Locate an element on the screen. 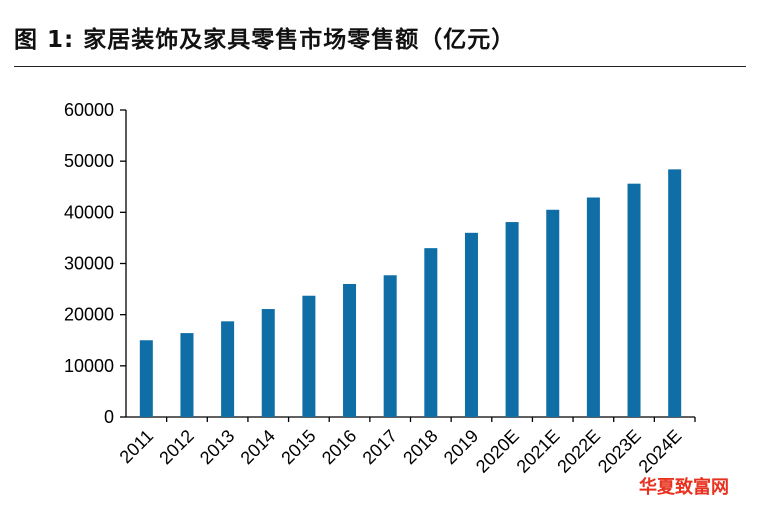  bar-2018 is located at coordinates (431, 332).